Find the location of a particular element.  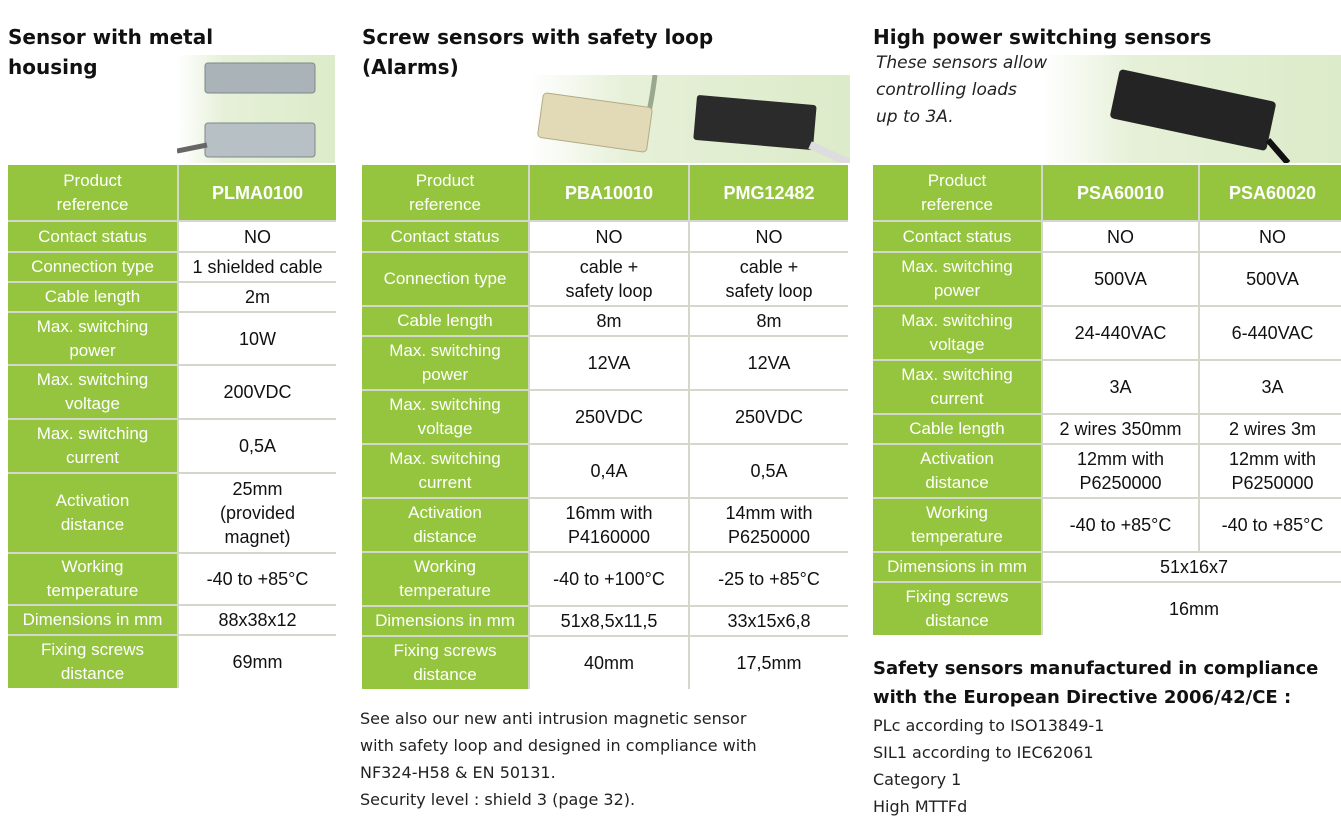

product-reference: PLMA0100 is located at coordinates (257, 192).